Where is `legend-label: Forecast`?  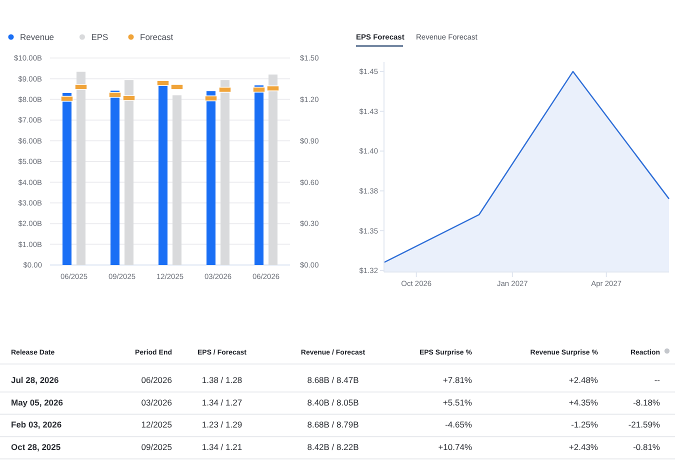
legend-label: Forecast is located at coordinates (157, 37).